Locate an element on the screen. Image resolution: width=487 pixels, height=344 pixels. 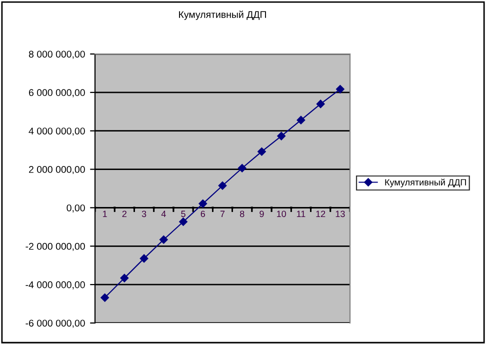
x-tick-label: 11 is located at coordinates (301, 213).